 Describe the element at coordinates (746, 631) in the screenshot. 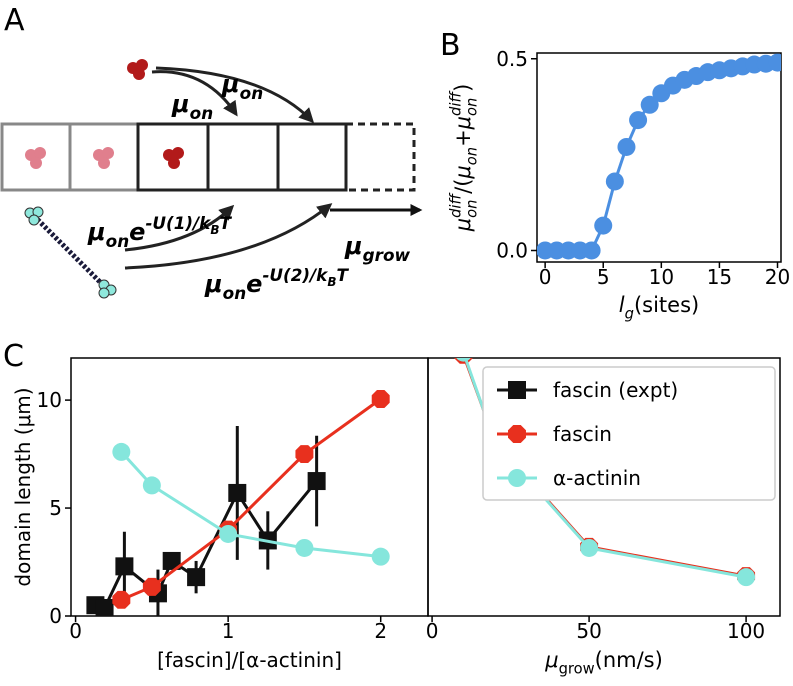

I see `x-tick-label: 100` at that location.